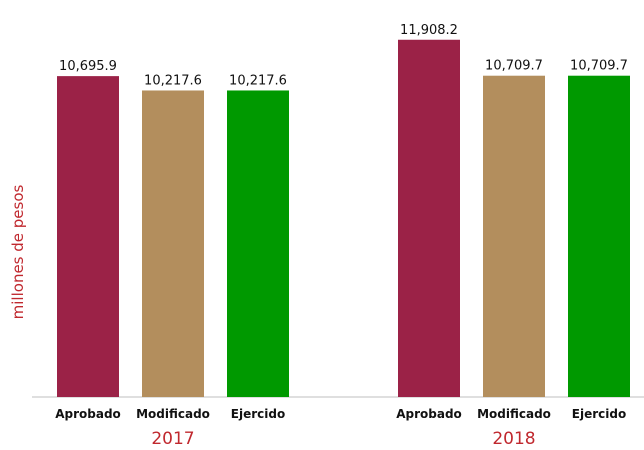 The width and height of the screenshot is (644, 450). What do you see at coordinates (18, 251) in the screenshot?
I see `y-axis-label: millones de pesos` at bounding box center [18, 251].